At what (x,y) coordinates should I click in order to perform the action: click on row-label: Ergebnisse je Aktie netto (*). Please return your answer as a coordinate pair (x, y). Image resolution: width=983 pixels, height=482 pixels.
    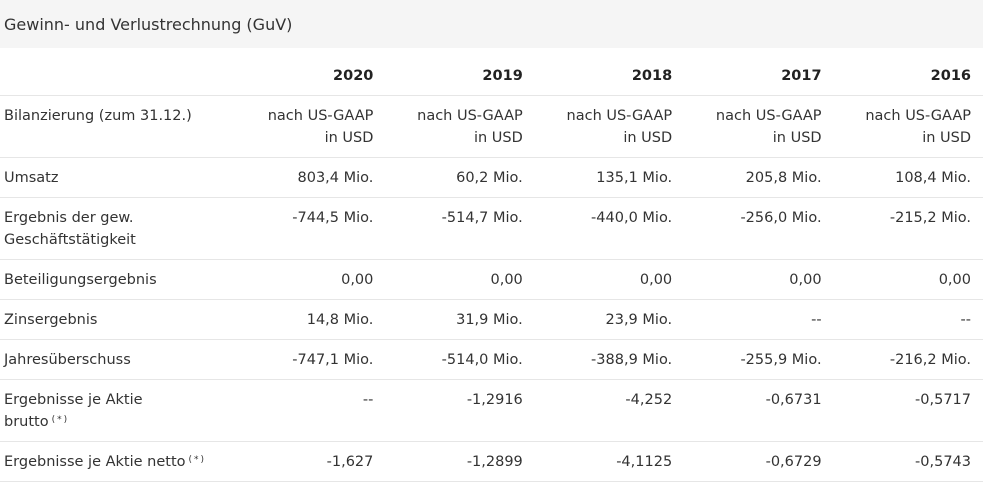
    Looking at the image, I should click on (118, 461).